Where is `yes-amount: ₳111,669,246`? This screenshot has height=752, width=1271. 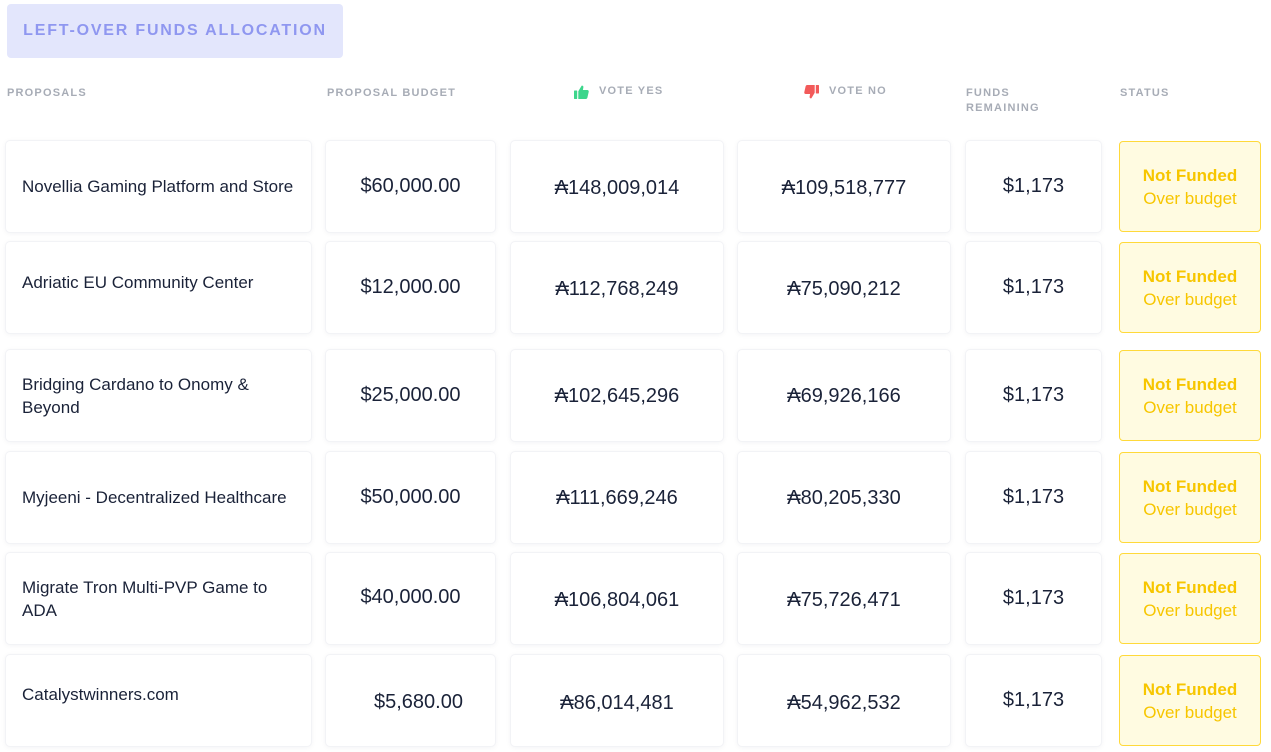 yes-amount: ₳111,669,246 is located at coordinates (617, 498).